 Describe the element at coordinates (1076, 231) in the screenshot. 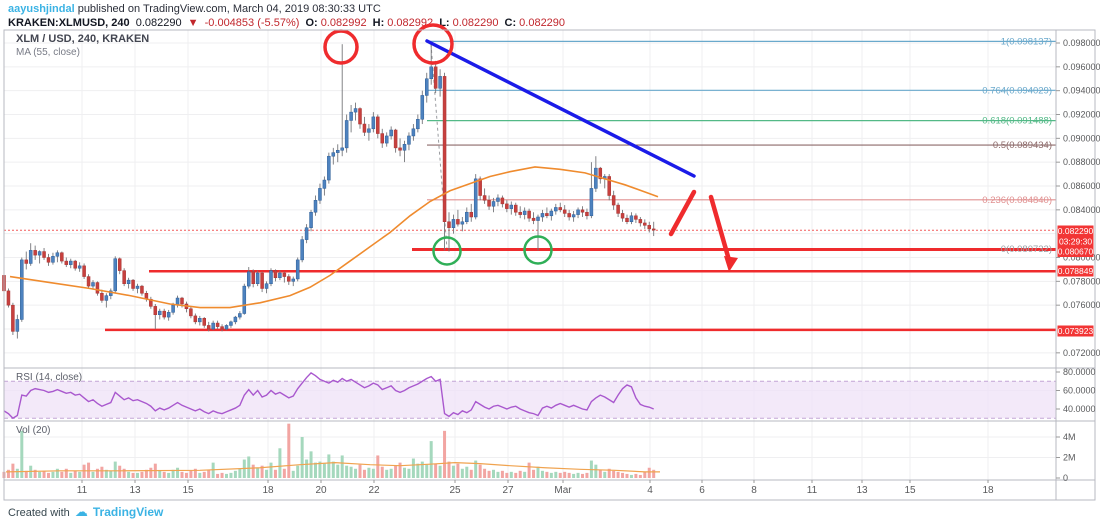

I see `price-badge-label: 0.082290` at that location.